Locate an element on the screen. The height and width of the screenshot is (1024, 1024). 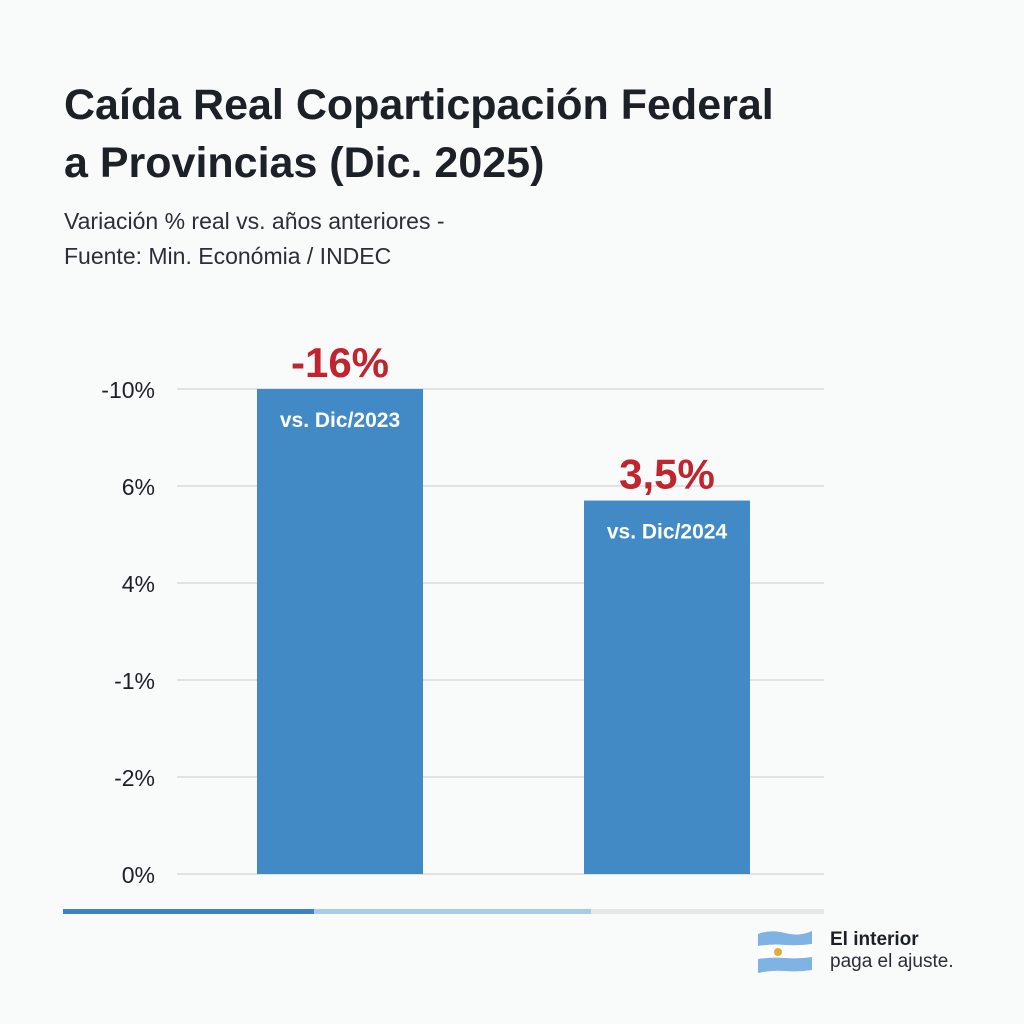
footer-progress-segment-dark is located at coordinates (188, 911).